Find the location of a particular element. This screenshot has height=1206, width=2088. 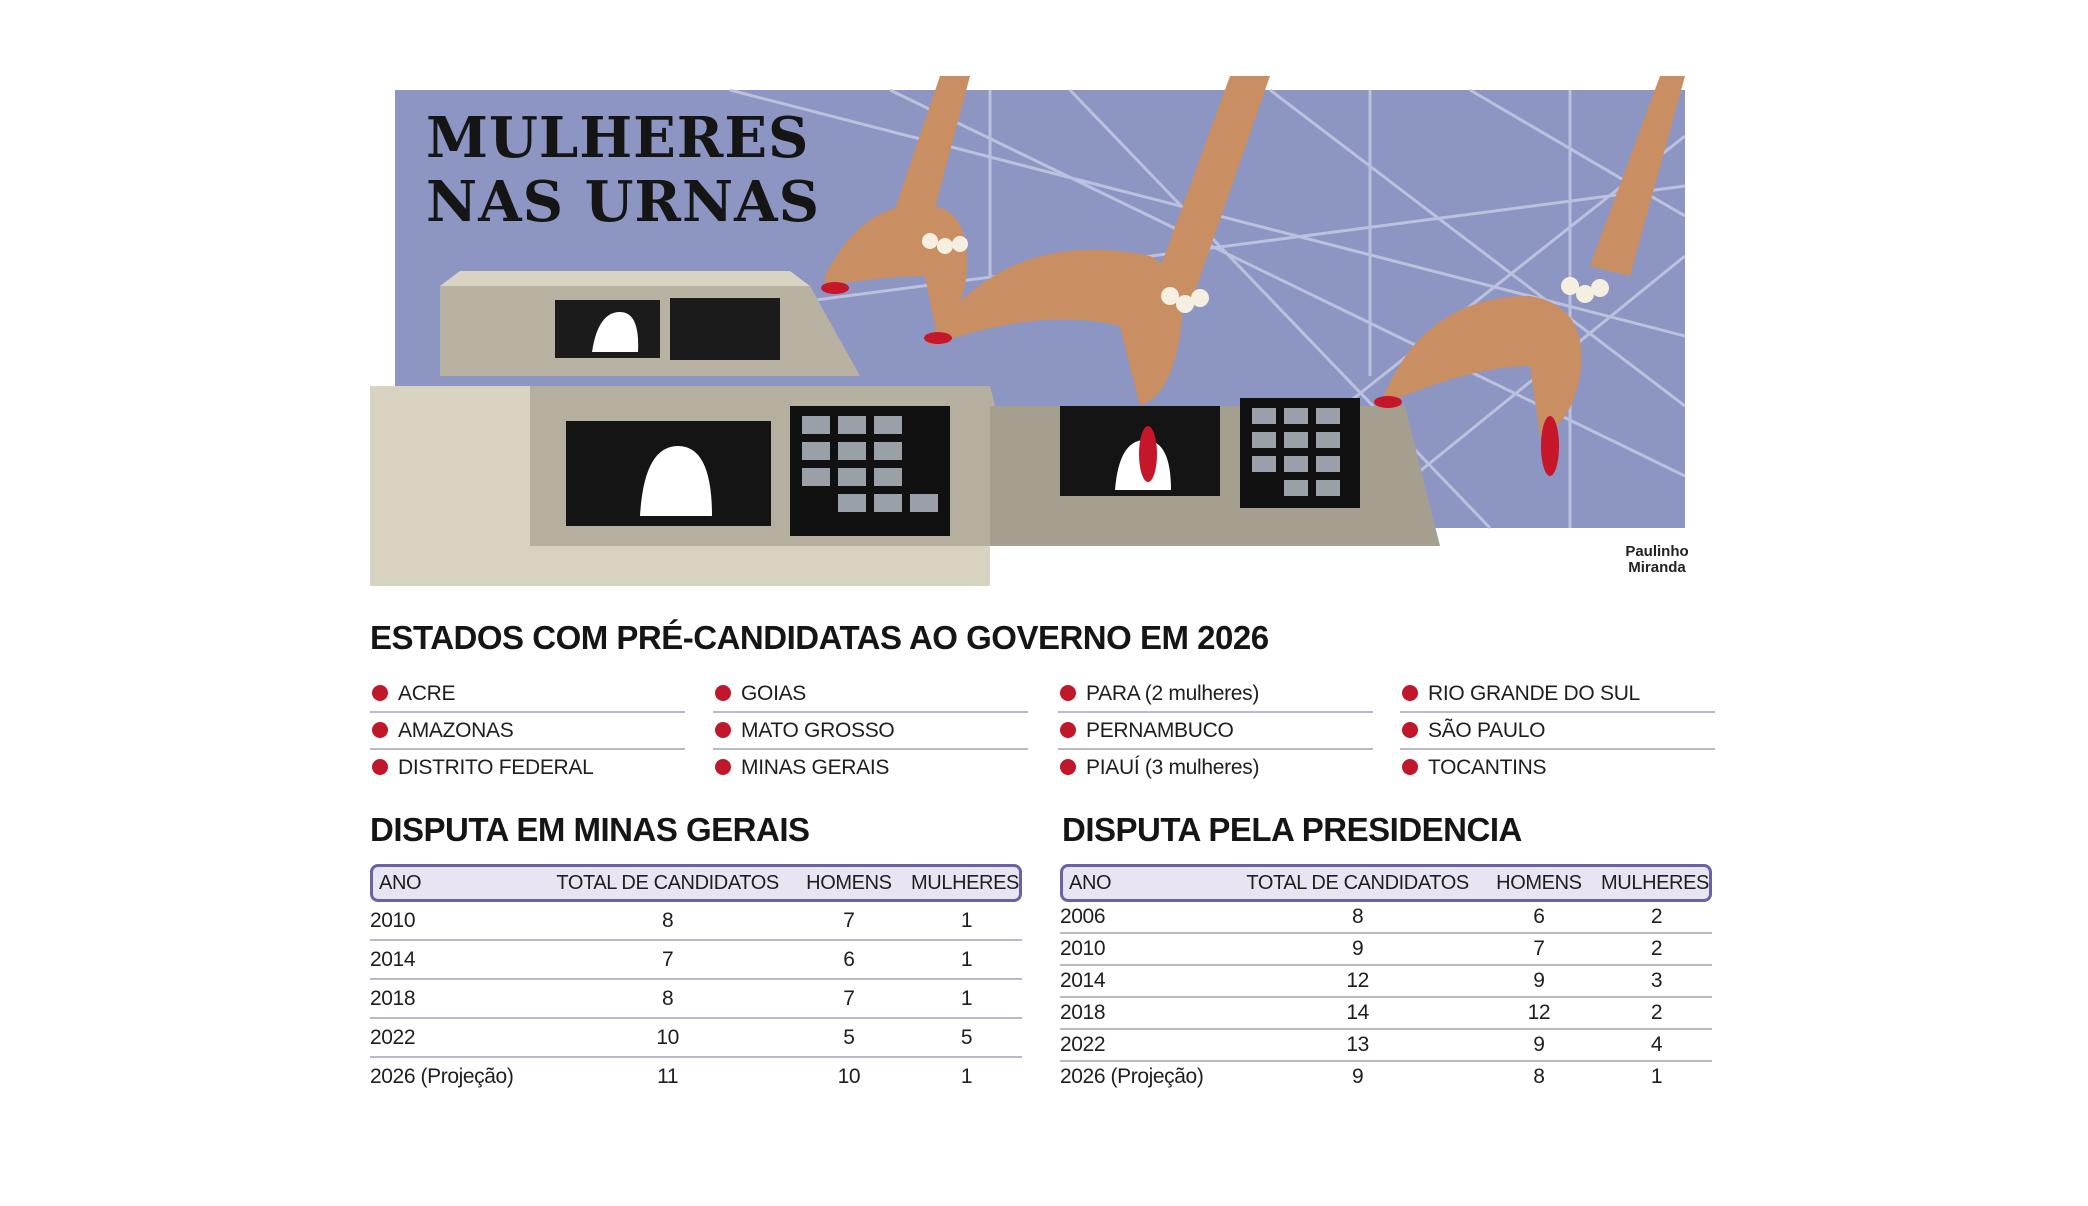

cell-men: 10 is located at coordinates (849, 1076).